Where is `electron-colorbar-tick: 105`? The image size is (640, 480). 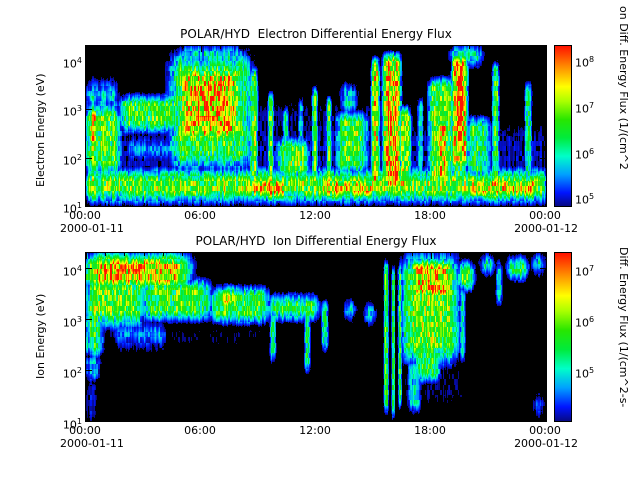
electron-colorbar-tick: 105 is located at coordinates (585, 199).